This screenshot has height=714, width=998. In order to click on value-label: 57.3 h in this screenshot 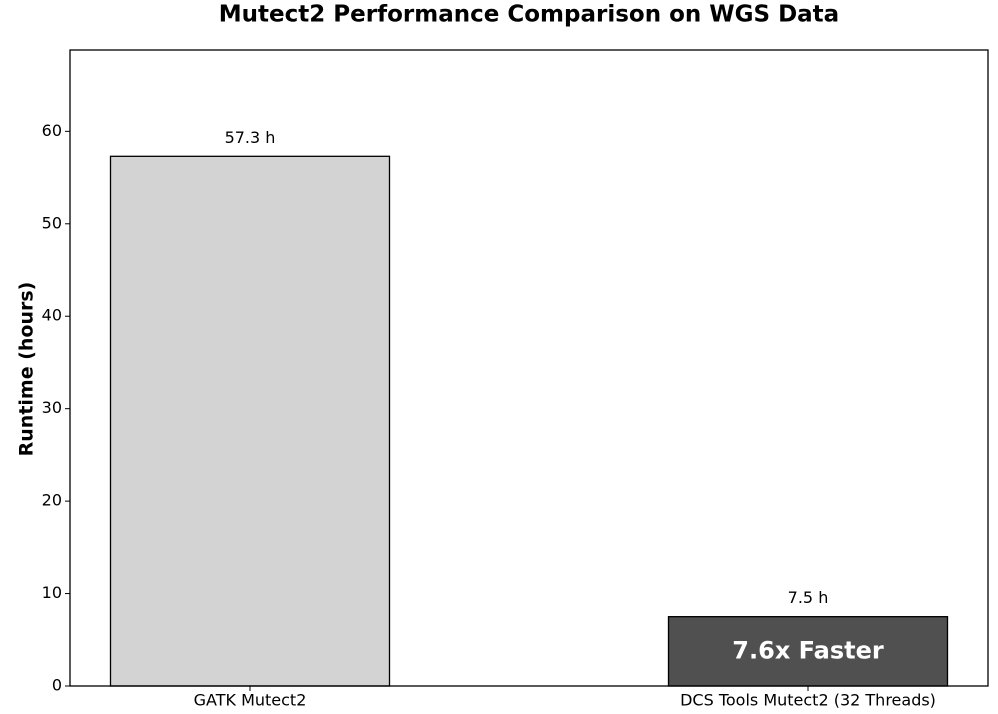, I will do `click(250, 137)`.